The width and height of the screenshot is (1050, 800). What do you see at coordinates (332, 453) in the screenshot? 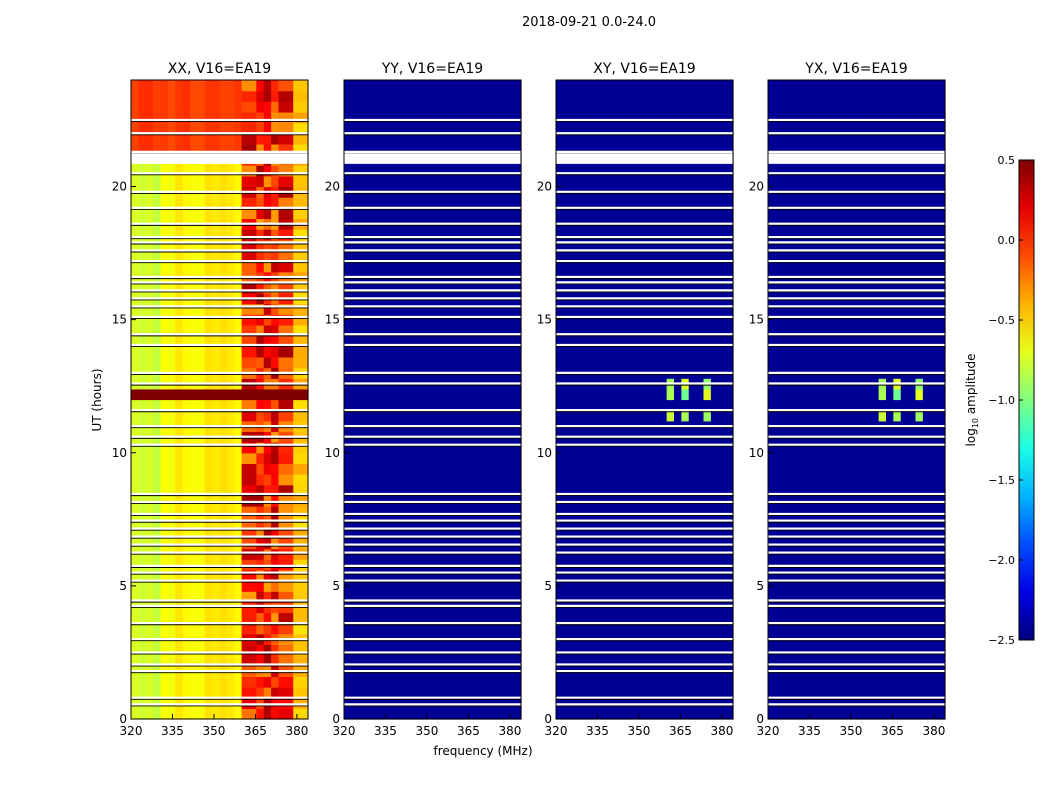
I see `y-tick-label: 10` at bounding box center [332, 453].